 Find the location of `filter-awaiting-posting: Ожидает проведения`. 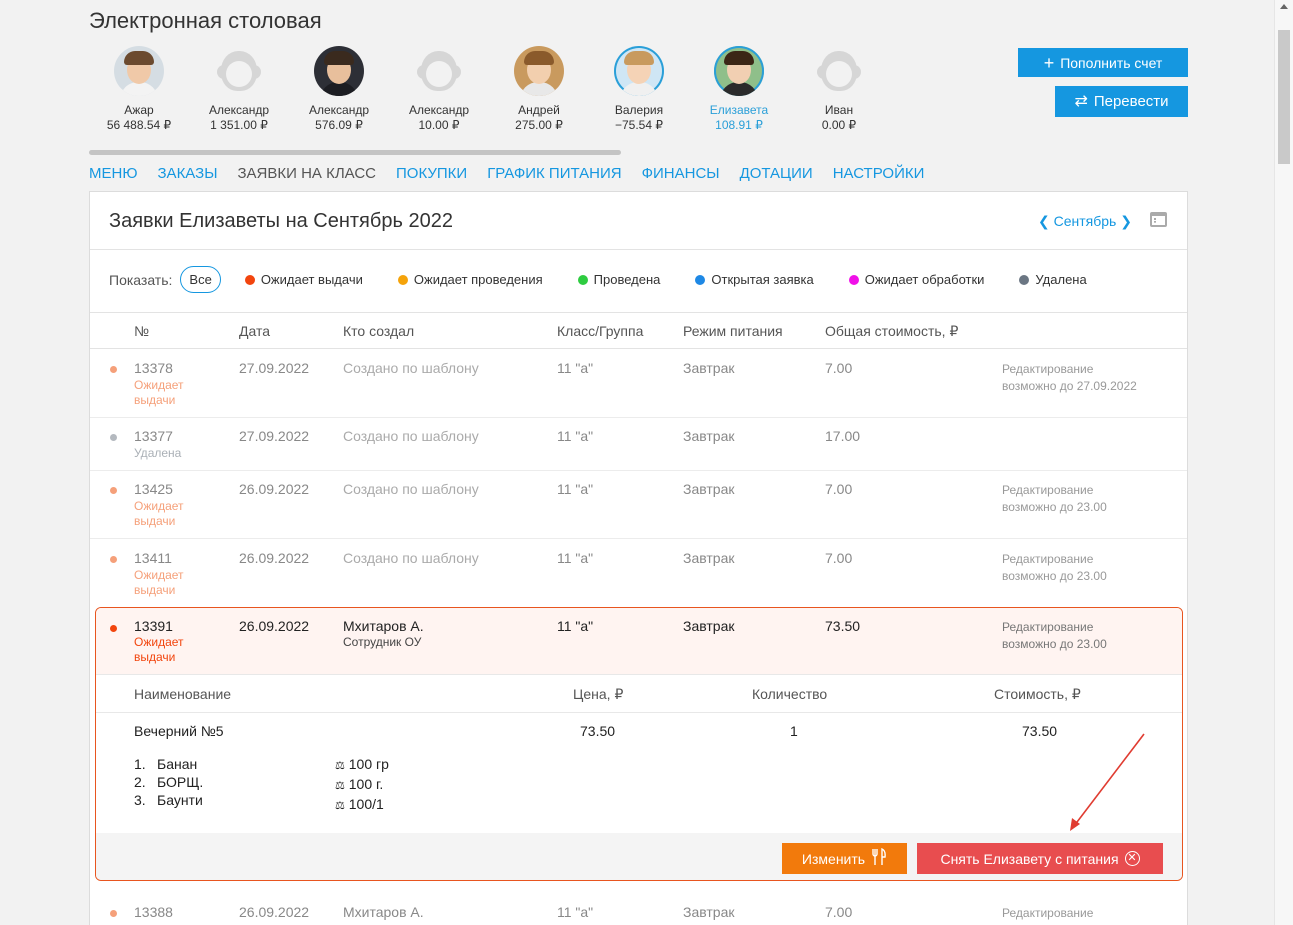

filter-awaiting-posting: Ожидает проведения is located at coordinates (470, 279).